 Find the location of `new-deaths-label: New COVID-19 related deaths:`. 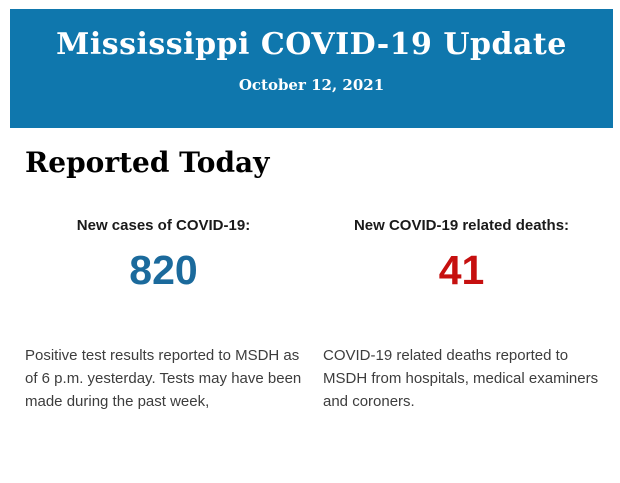

new-deaths-label: New COVID-19 related deaths: is located at coordinates (461, 225).